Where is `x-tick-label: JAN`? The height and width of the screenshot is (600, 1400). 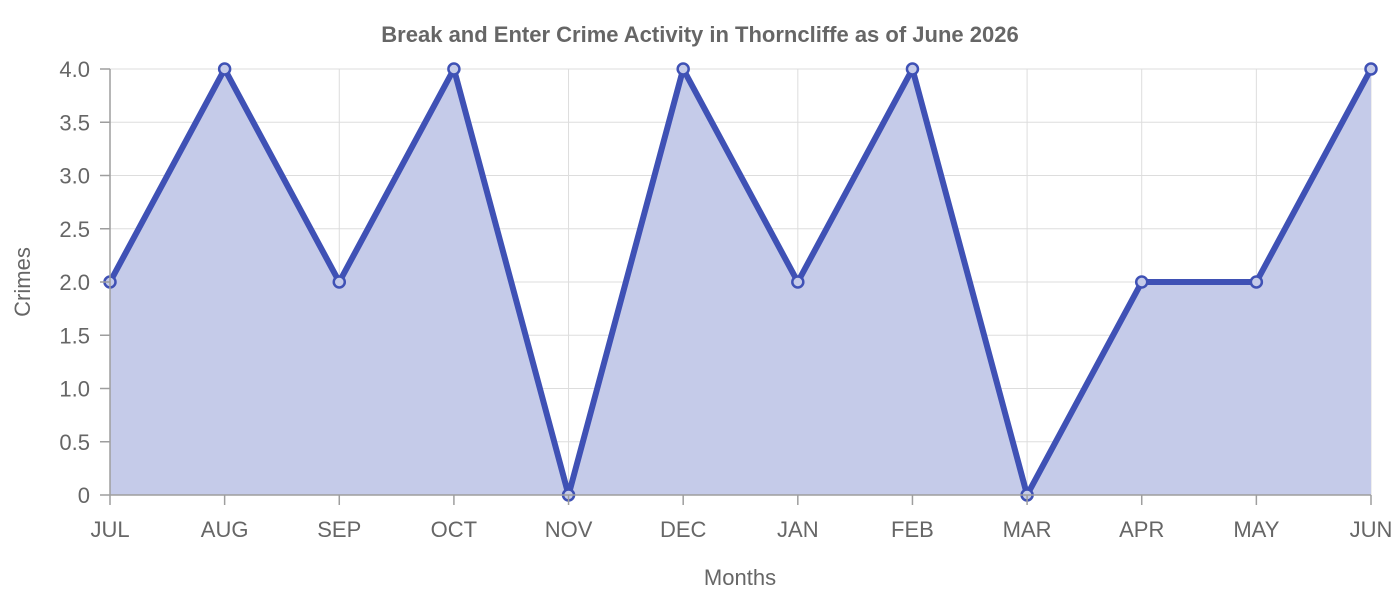 x-tick-label: JAN is located at coordinates (798, 529).